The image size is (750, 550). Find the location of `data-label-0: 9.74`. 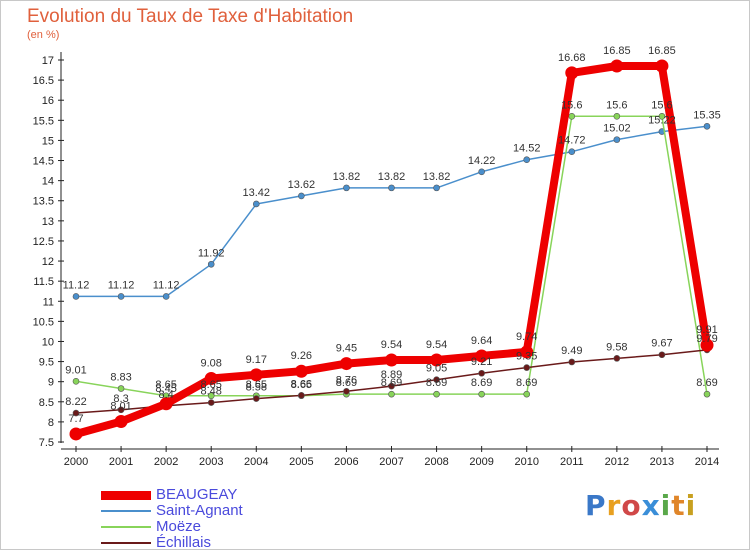

data-label-0: 9.74 is located at coordinates (526, 337).